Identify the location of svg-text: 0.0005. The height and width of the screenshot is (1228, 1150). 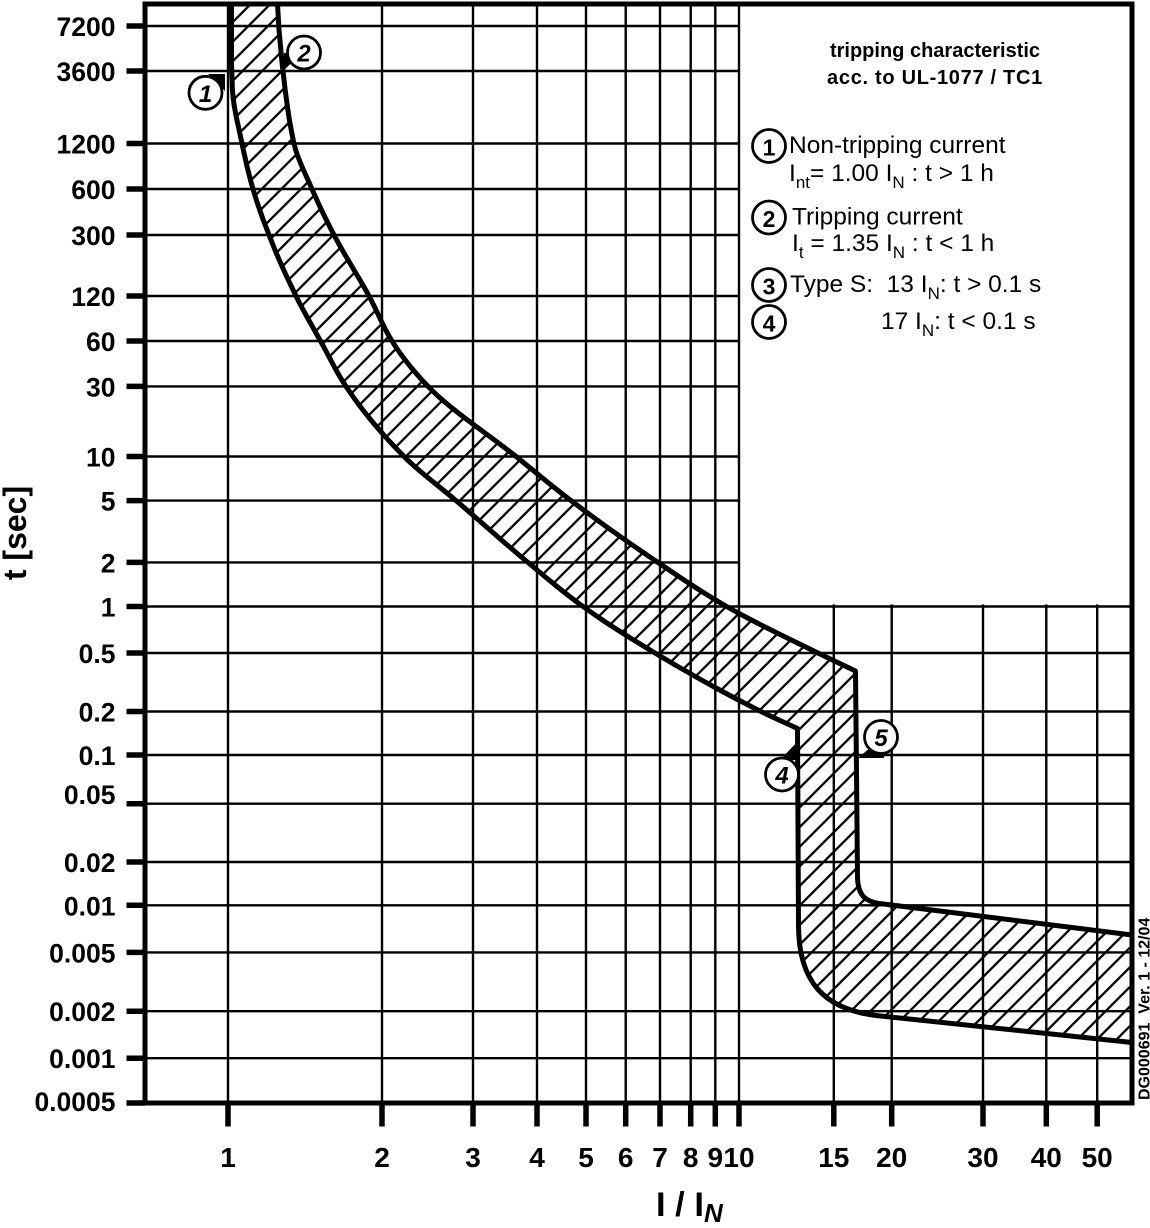
(74, 1102).